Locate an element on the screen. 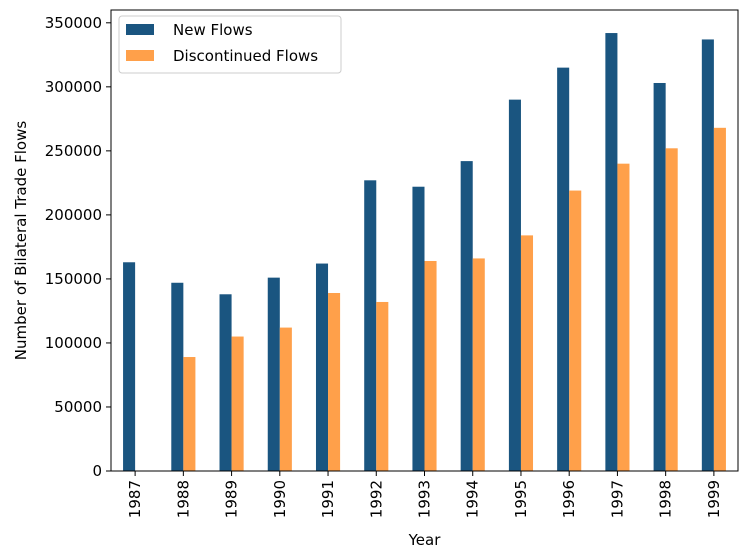 The image size is (740, 556). bar-new-flows-1991 is located at coordinates (322, 367).